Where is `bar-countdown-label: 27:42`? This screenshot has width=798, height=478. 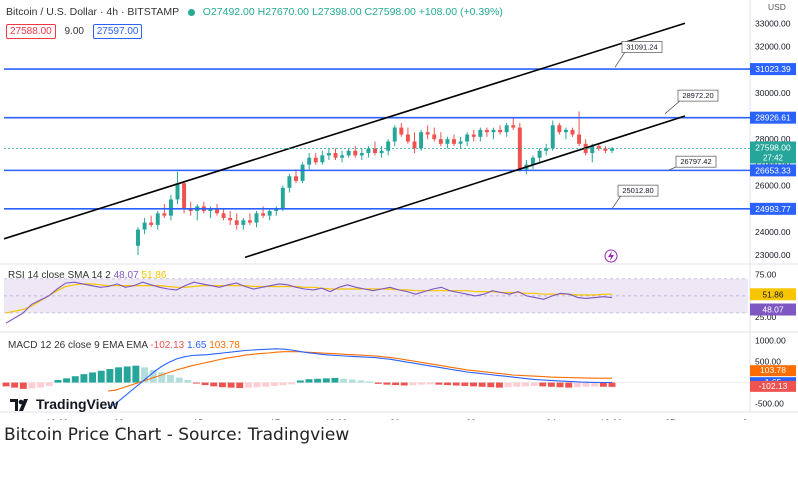
bar-countdown-label: 27:42 is located at coordinates (773, 157).